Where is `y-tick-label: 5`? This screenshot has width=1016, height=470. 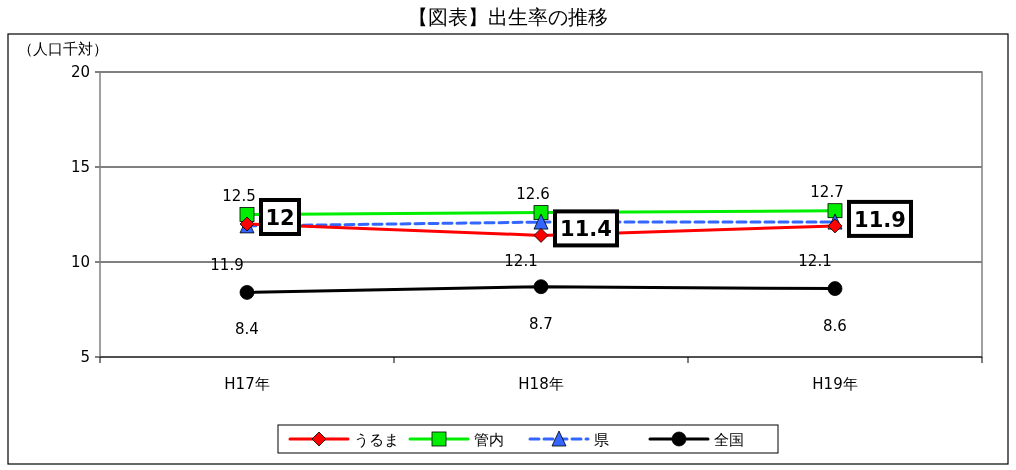
y-tick-label: 5 is located at coordinates (85, 357).